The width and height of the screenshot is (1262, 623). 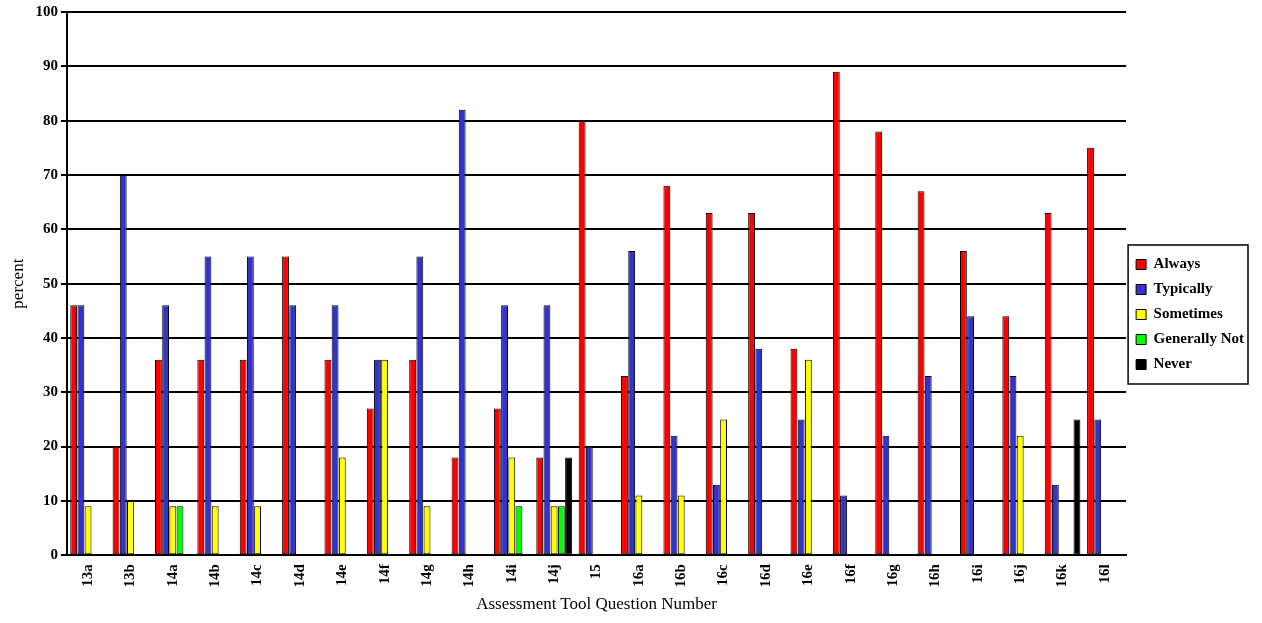 What do you see at coordinates (468, 575) in the screenshot?
I see `x-tick-label: 14h` at bounding box center [468, 575].